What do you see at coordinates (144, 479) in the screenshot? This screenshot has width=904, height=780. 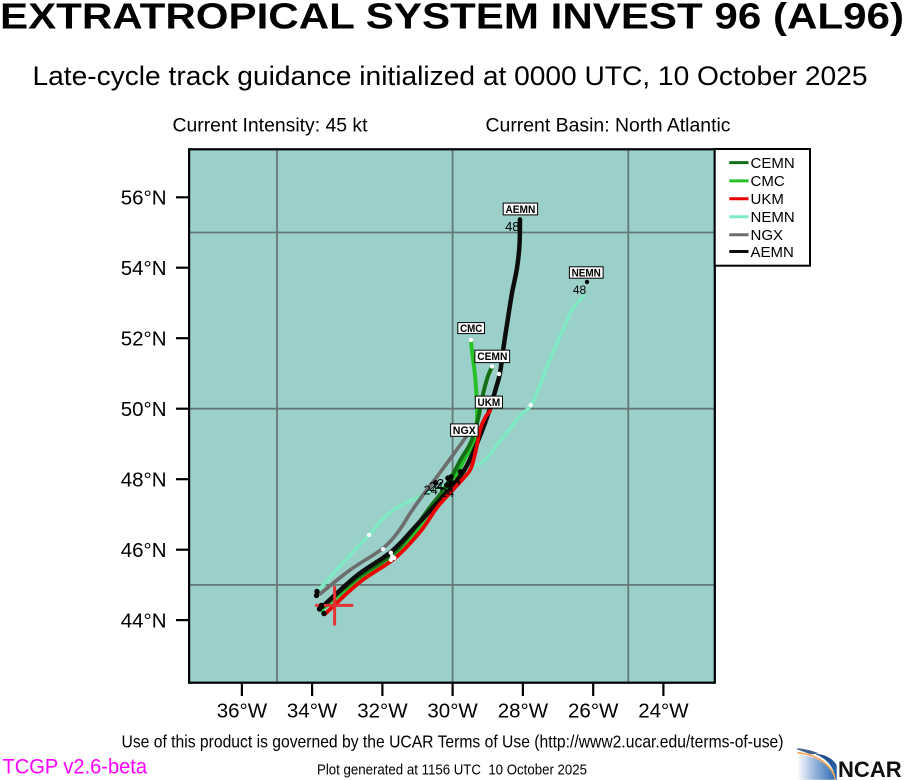 I see `svg-text: 48°N` at bounding box center [144, 479].